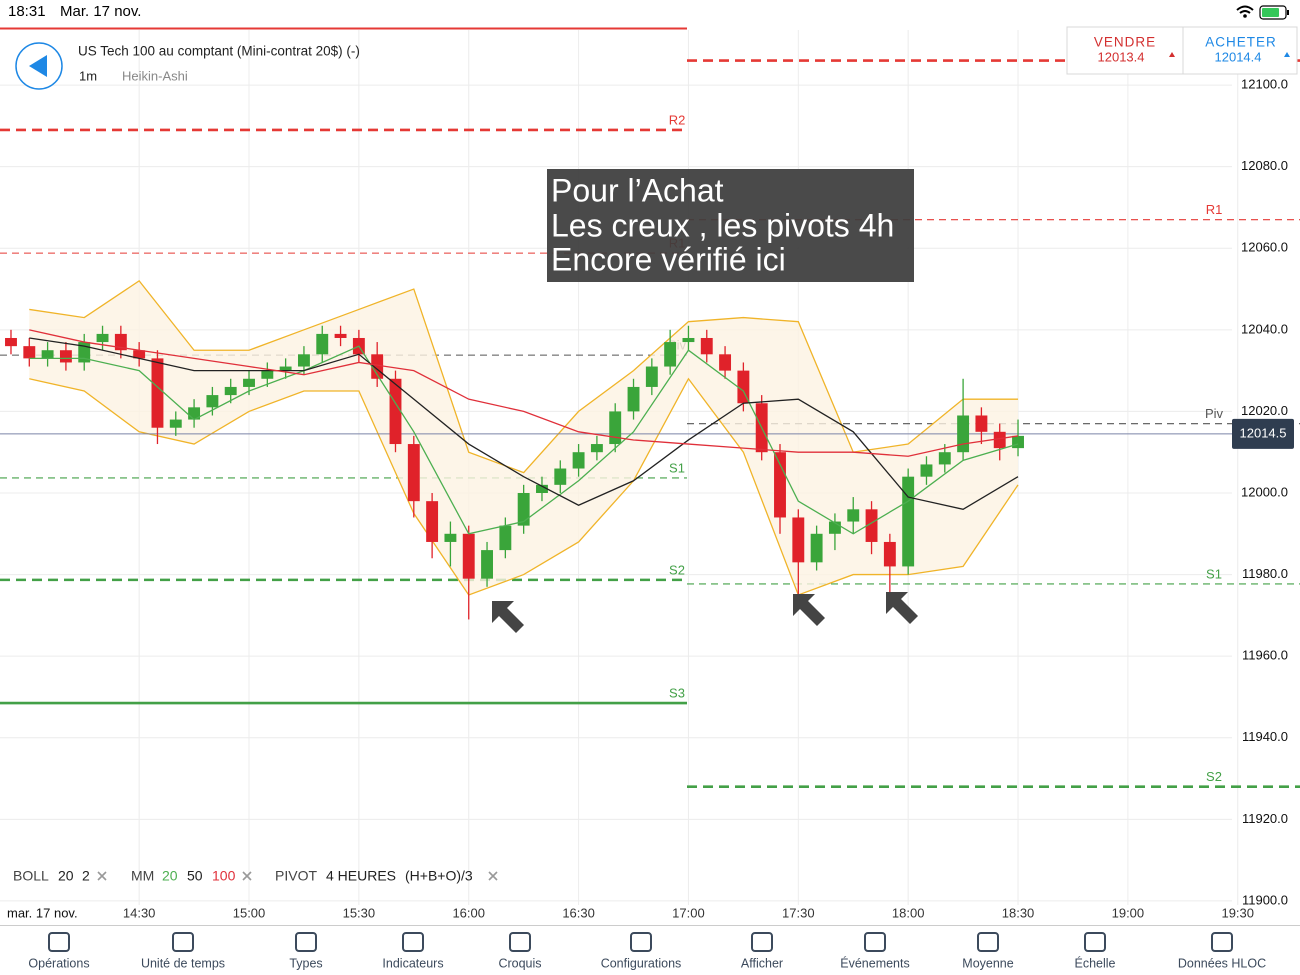 The width and height of the screenshot is (1300, 975). Describe the element at coordinates (1121, 56) in the screenshot. I see `sell-price: 12013.4` at that location.